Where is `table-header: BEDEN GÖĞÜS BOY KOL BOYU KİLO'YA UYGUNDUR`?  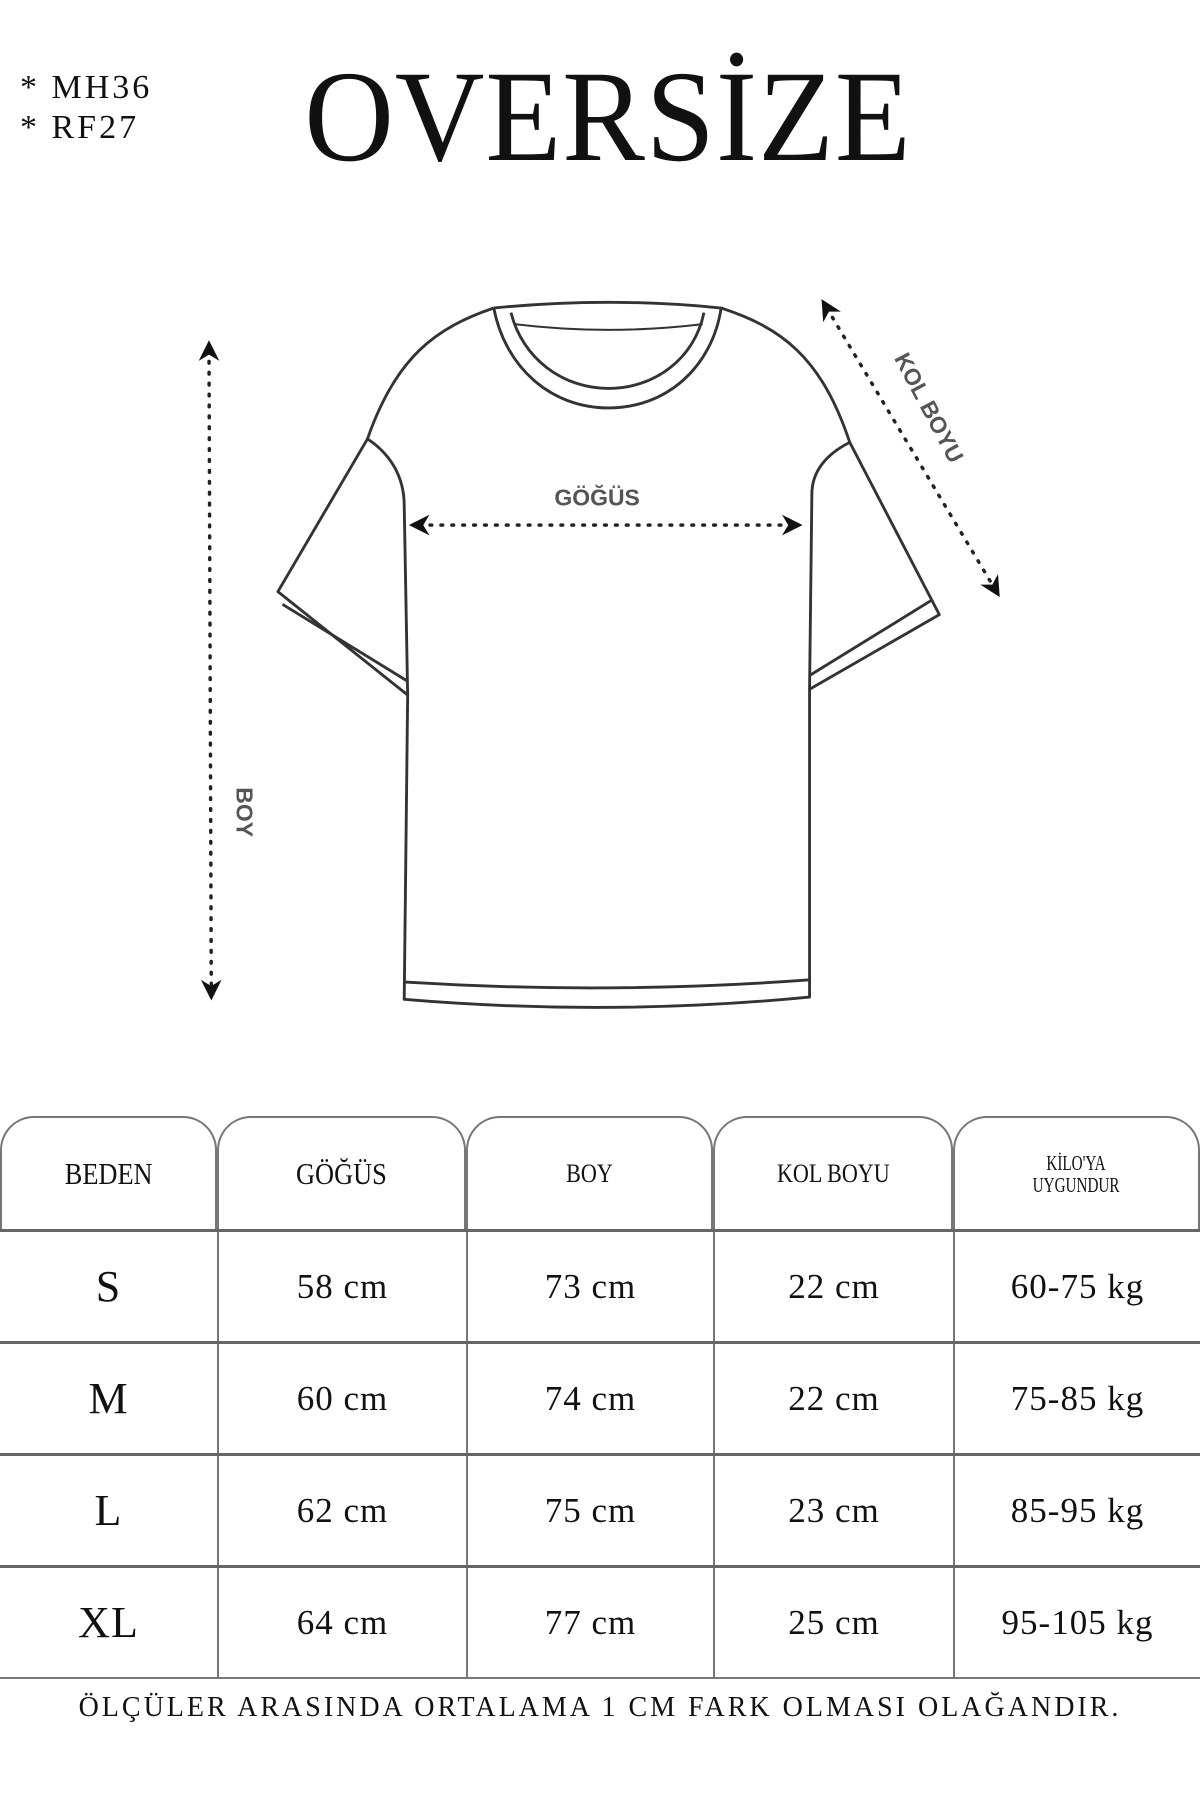 table-header: BEDEN GÖĞÜS BOY KOL BOYU KİLO'YA UYGUNDUR is located at coordinates (600, 1172).